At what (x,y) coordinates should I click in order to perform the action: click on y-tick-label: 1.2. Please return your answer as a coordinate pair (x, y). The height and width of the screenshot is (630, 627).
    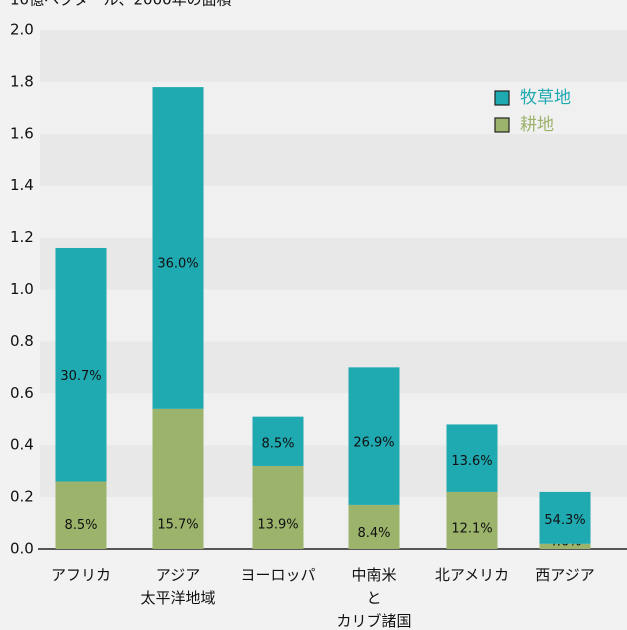
    Looking at the image, I should click on (22, 237).